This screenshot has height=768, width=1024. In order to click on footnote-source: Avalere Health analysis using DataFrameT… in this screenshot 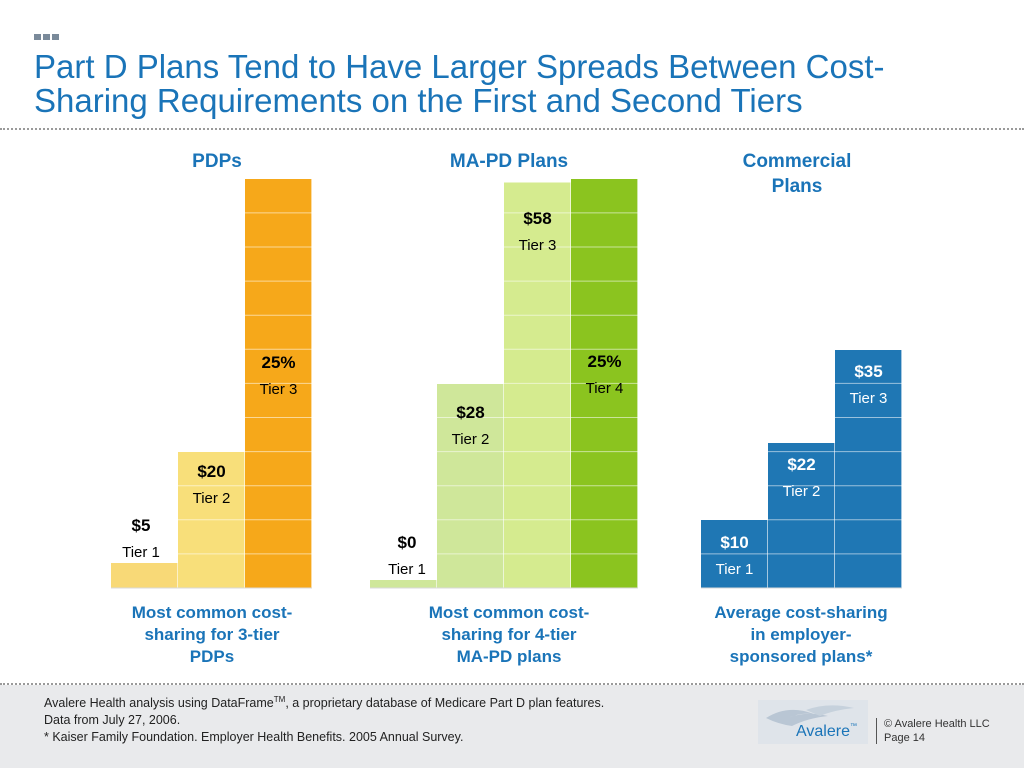, I will do `click(324, 703)`.